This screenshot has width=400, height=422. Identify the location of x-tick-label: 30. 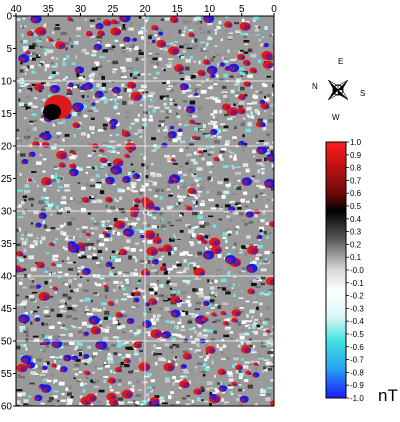
(81, 9).